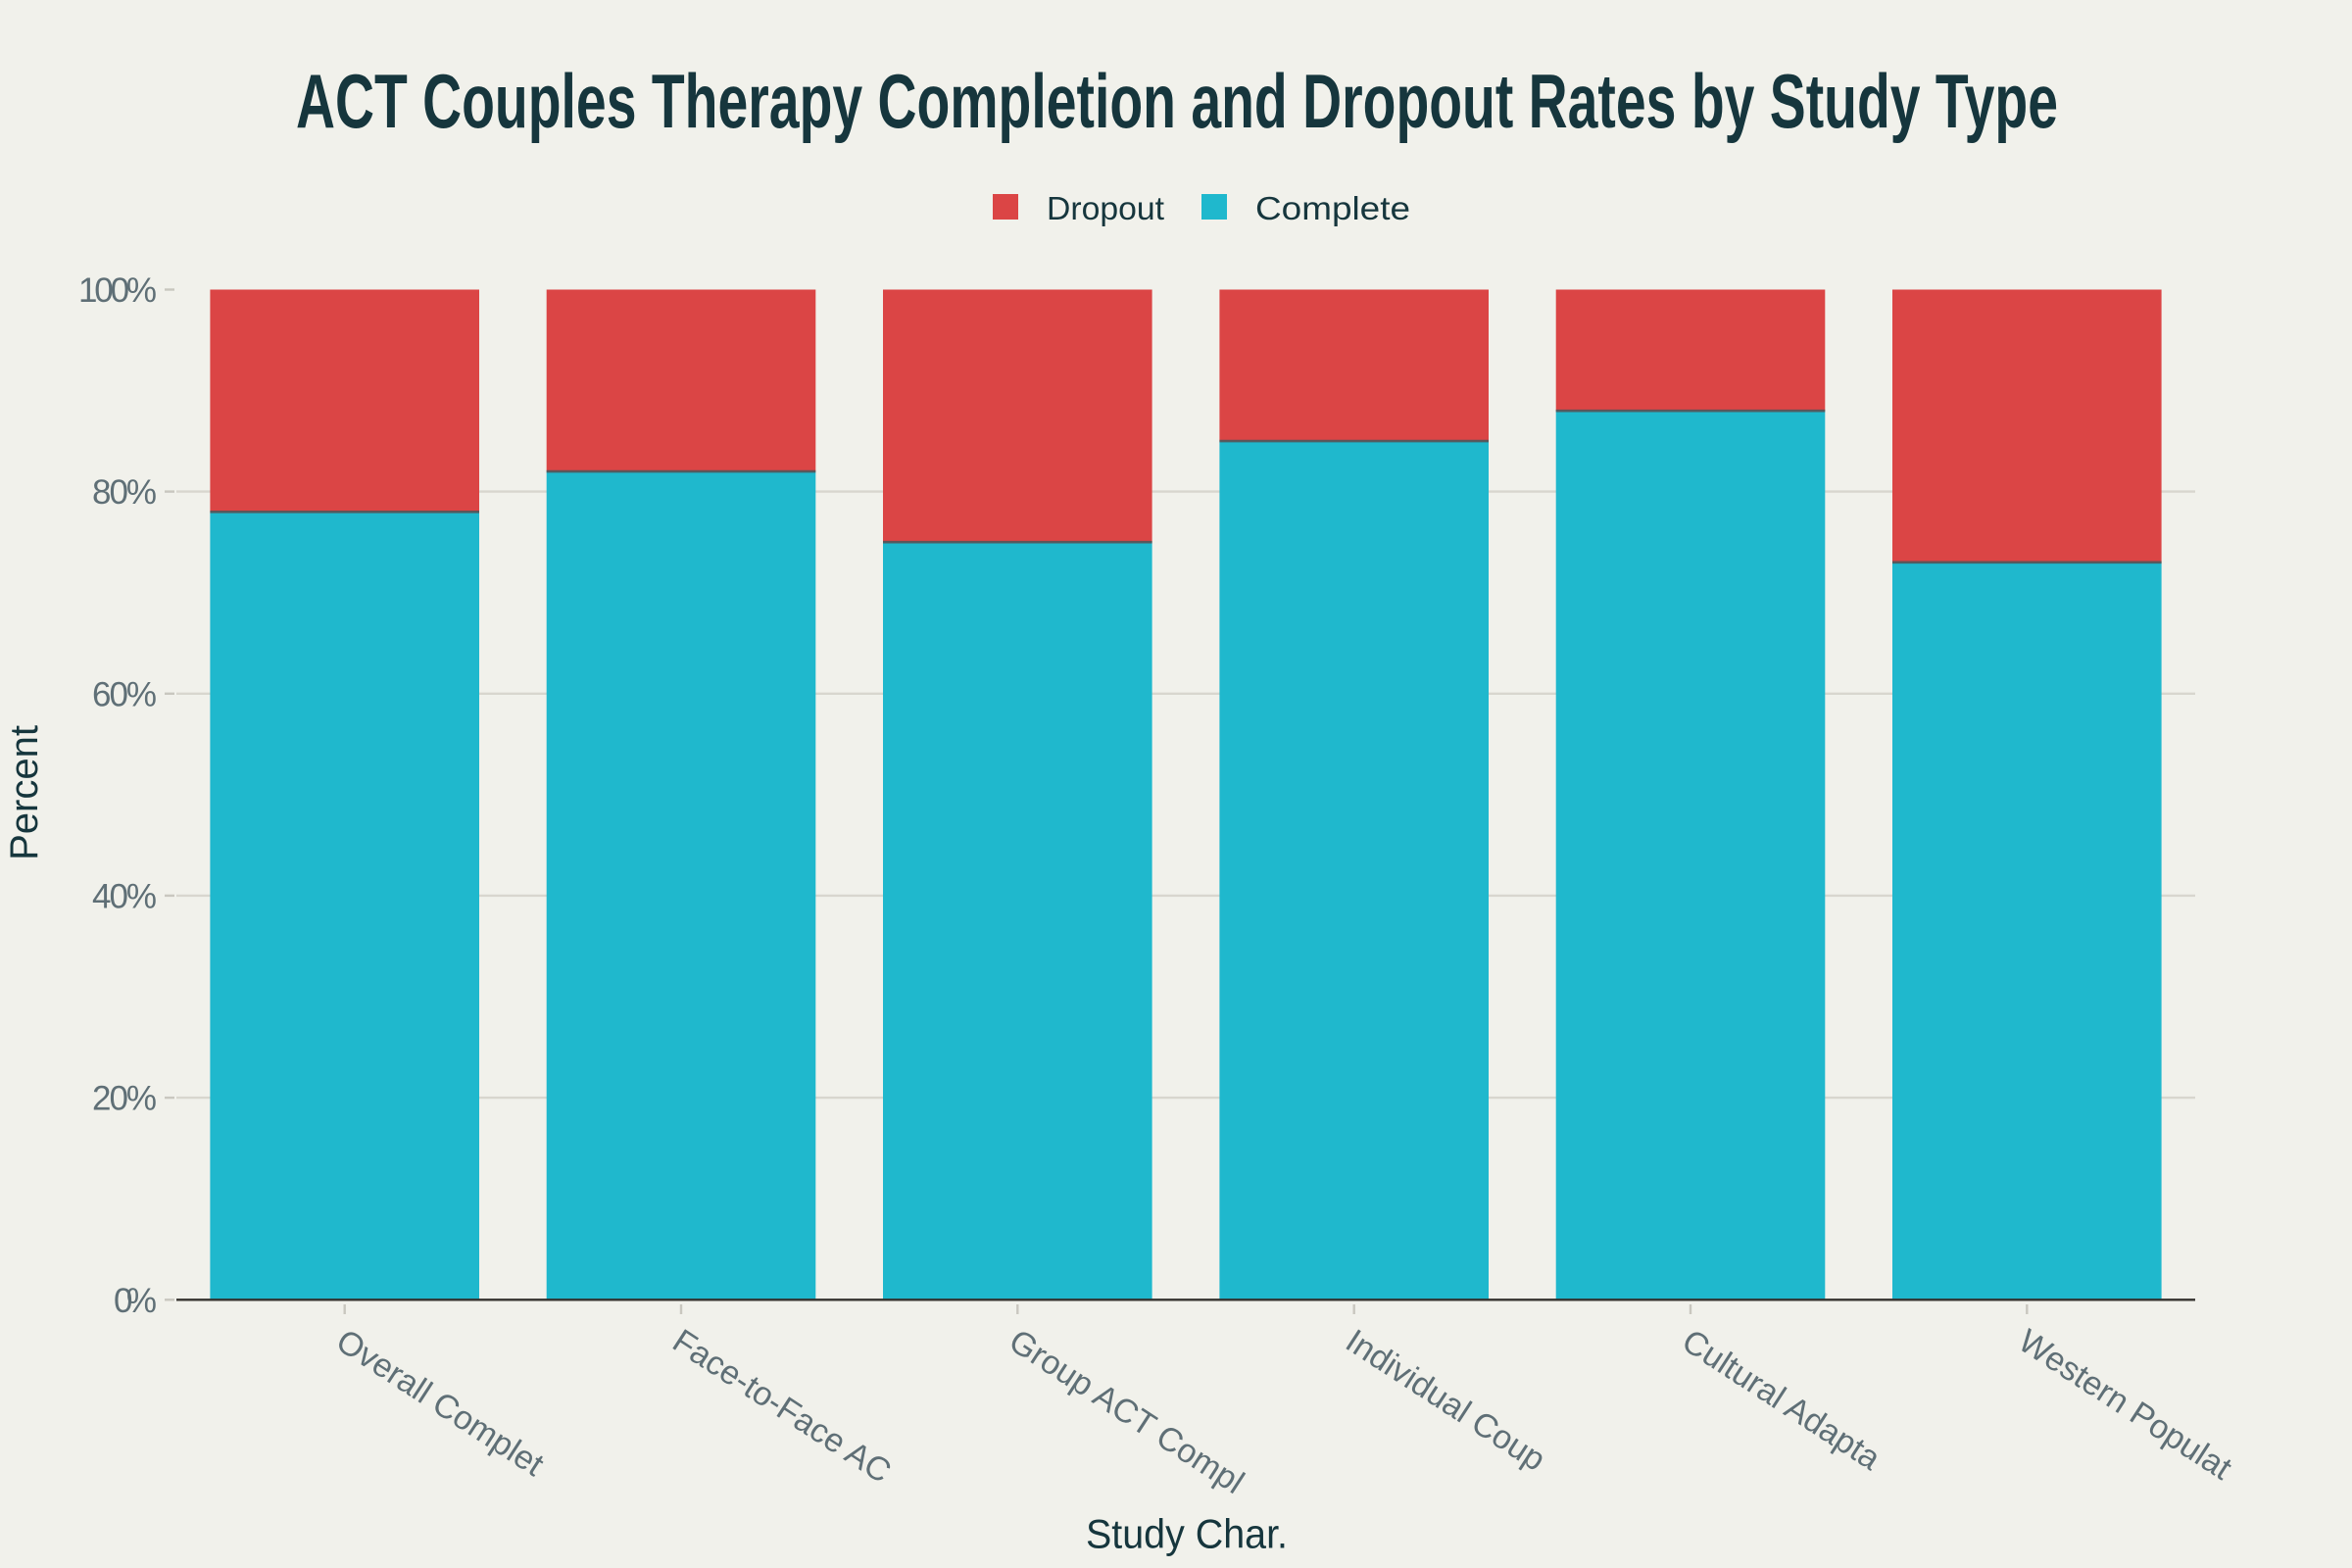 The width and height of the screenshot is (2352, 1568). Describe the element at coordinates (124, 1099) in the screenshot. I see `svg-text: 20%` at that location.